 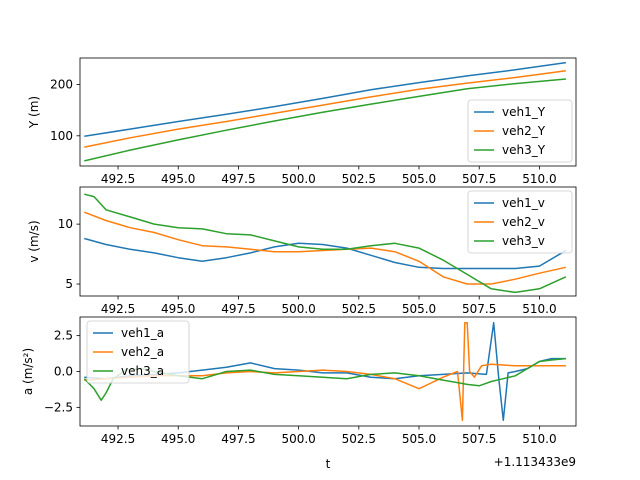 What do you see at coordinates (63, 372) in the screenshot?
I see `y-tick-label: 0.0` at bounding box center [63, 372].